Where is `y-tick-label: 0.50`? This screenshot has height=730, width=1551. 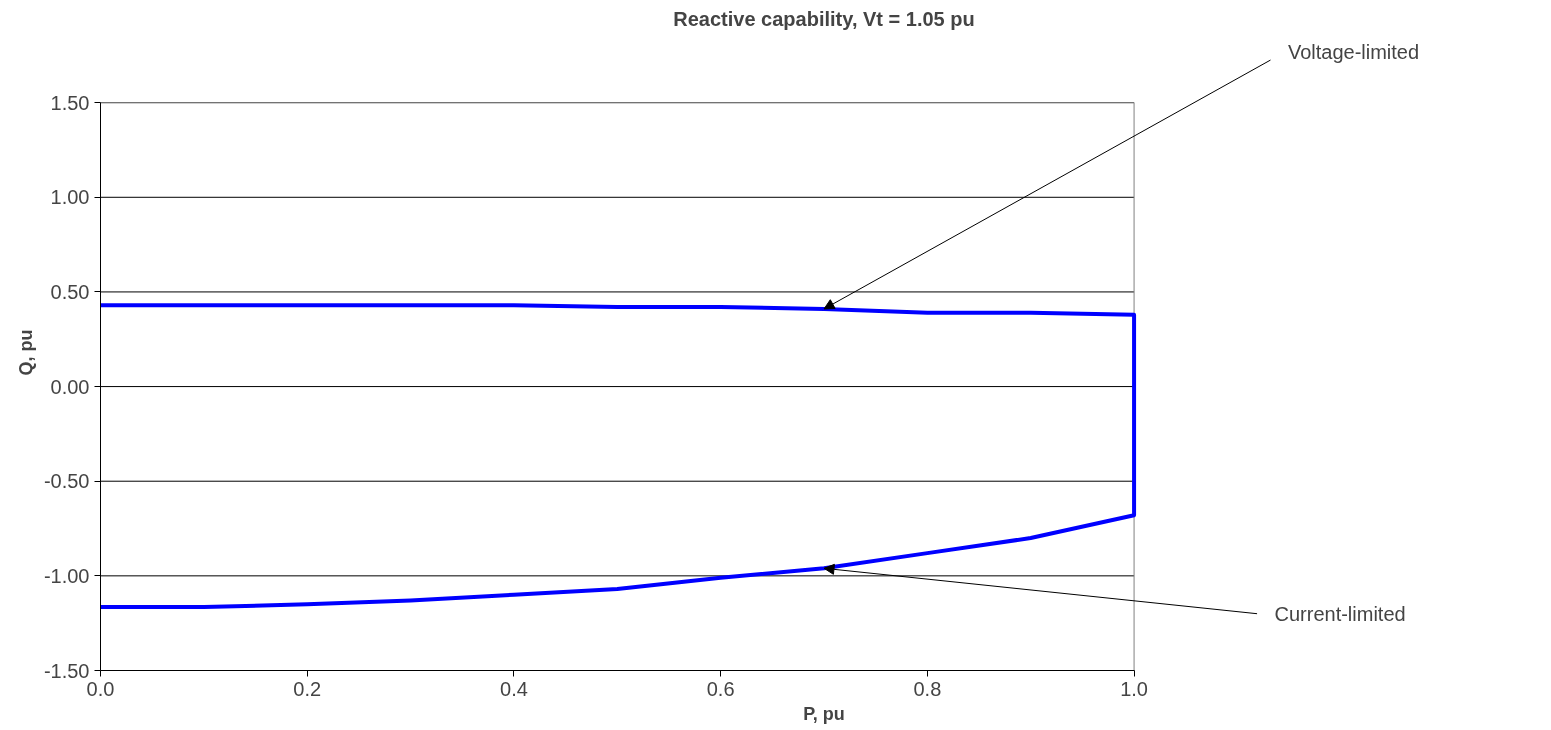 y-tick-label: 0.50 is located at coordinates (70, 291).